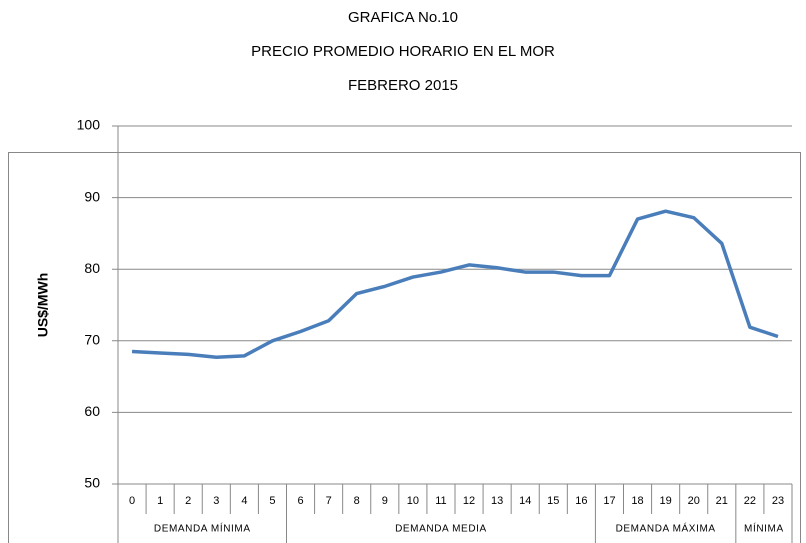 The image size is (806, 543). I want to click on x-tick-label: 22, so click(750, 501).